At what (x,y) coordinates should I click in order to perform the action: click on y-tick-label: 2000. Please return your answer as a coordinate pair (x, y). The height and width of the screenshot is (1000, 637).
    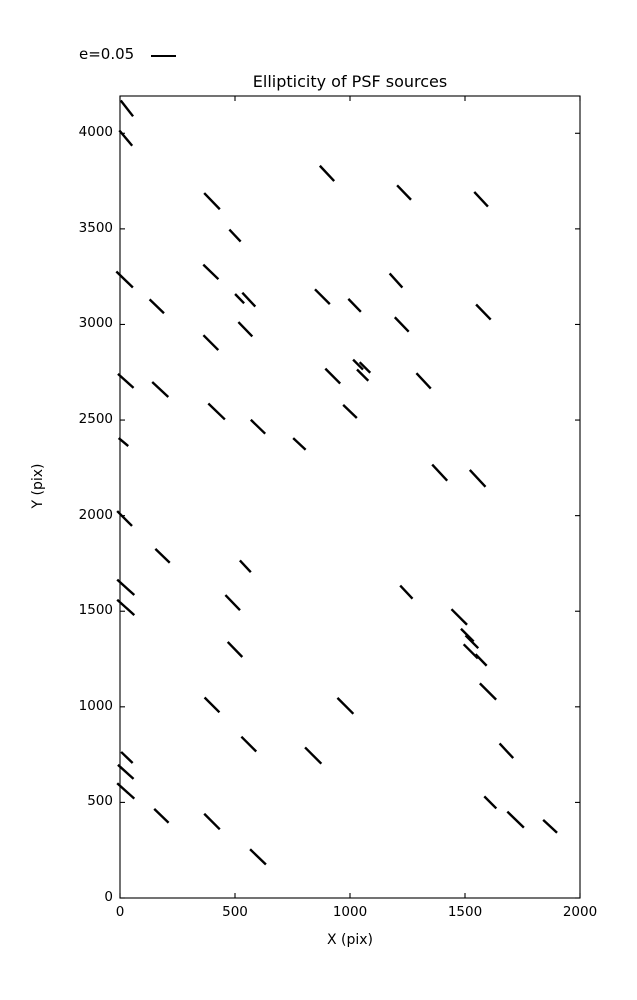
    Looking at the image, I should click on (95, 514).